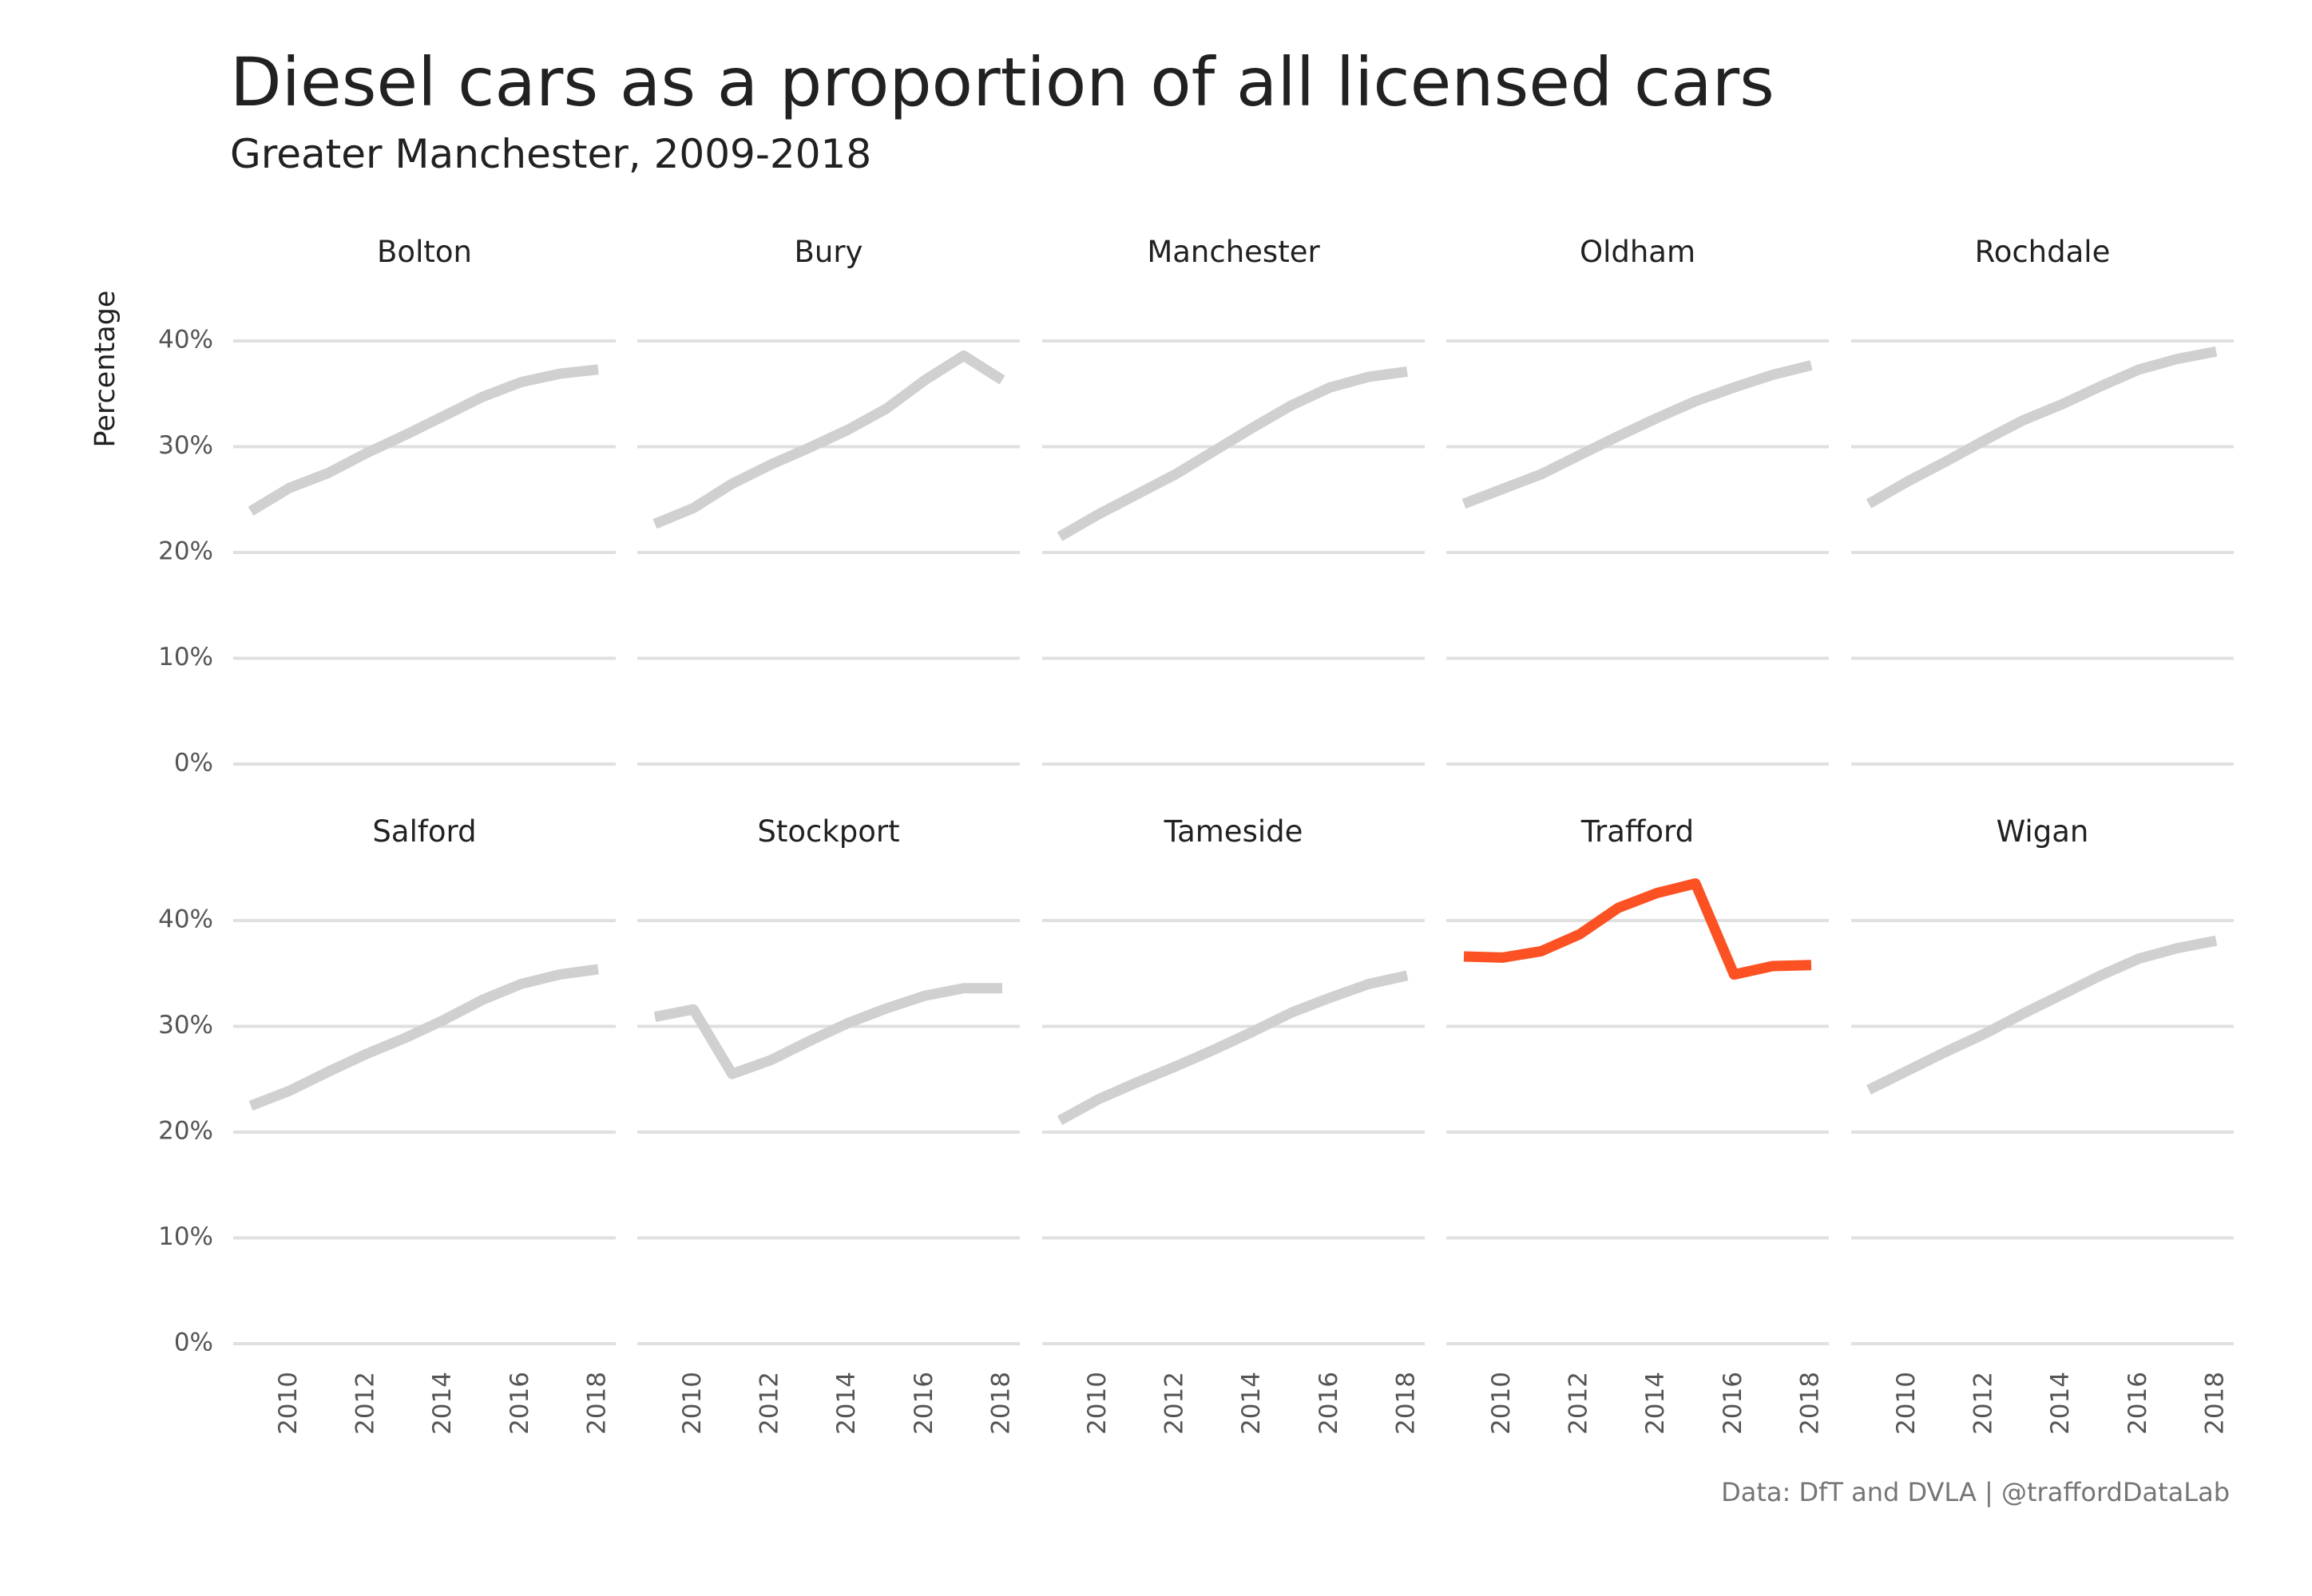 This screenshot has height=1596, width=2312. I want to click on series-line-stockport, so click(827, 1031).